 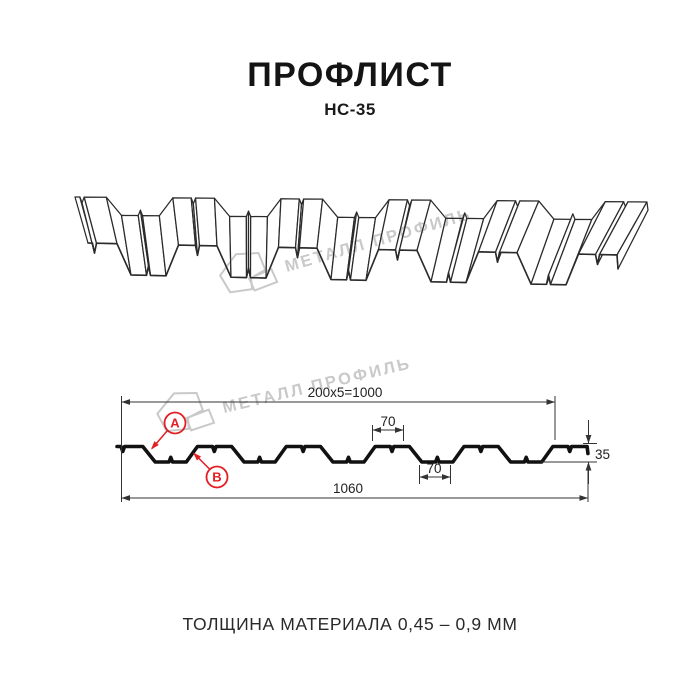 What do you see at coordinates (361, 241) in the screenshot?
I see `profile-3d-drawing` at bounding box center [361, 241].